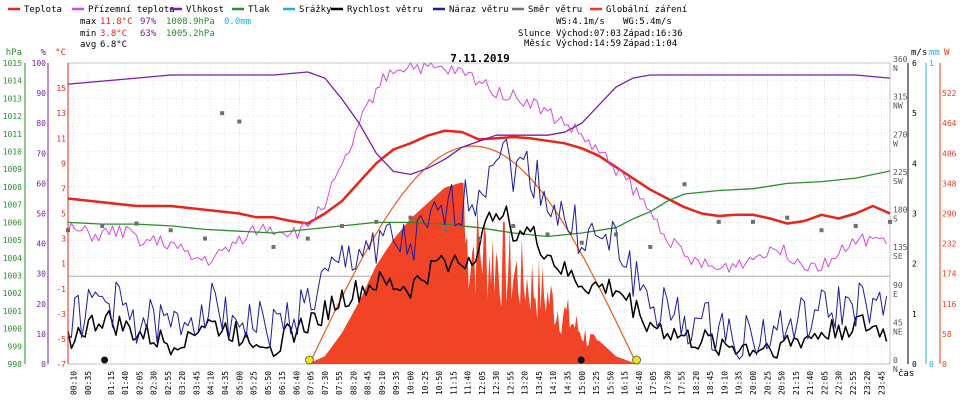 The image size is (966, 400). What do you see at coordinates (867, 383) in the screenshot?
I see `x-tick: 23:20` at bounding box center [867, 383].